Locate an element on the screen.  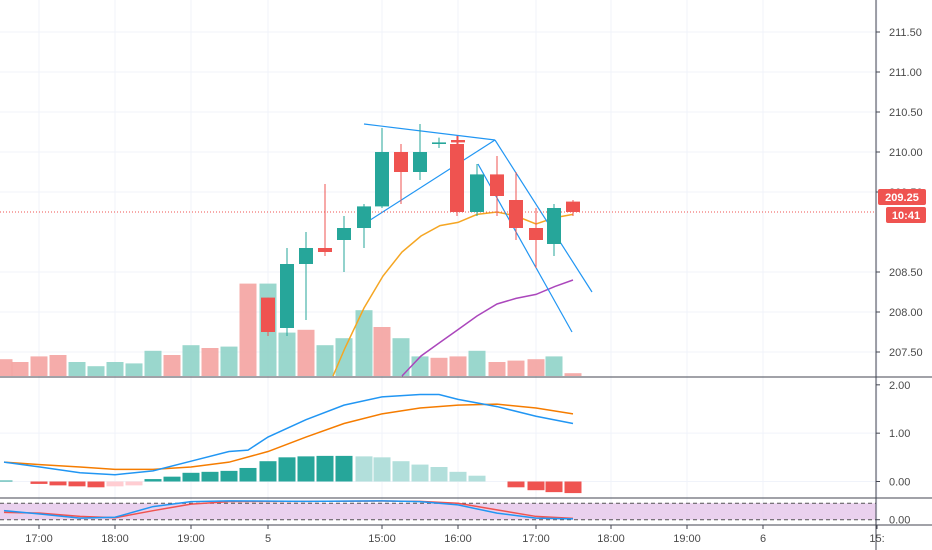
macd-tick-label: 2.00 is located at coordinates (899, 386).